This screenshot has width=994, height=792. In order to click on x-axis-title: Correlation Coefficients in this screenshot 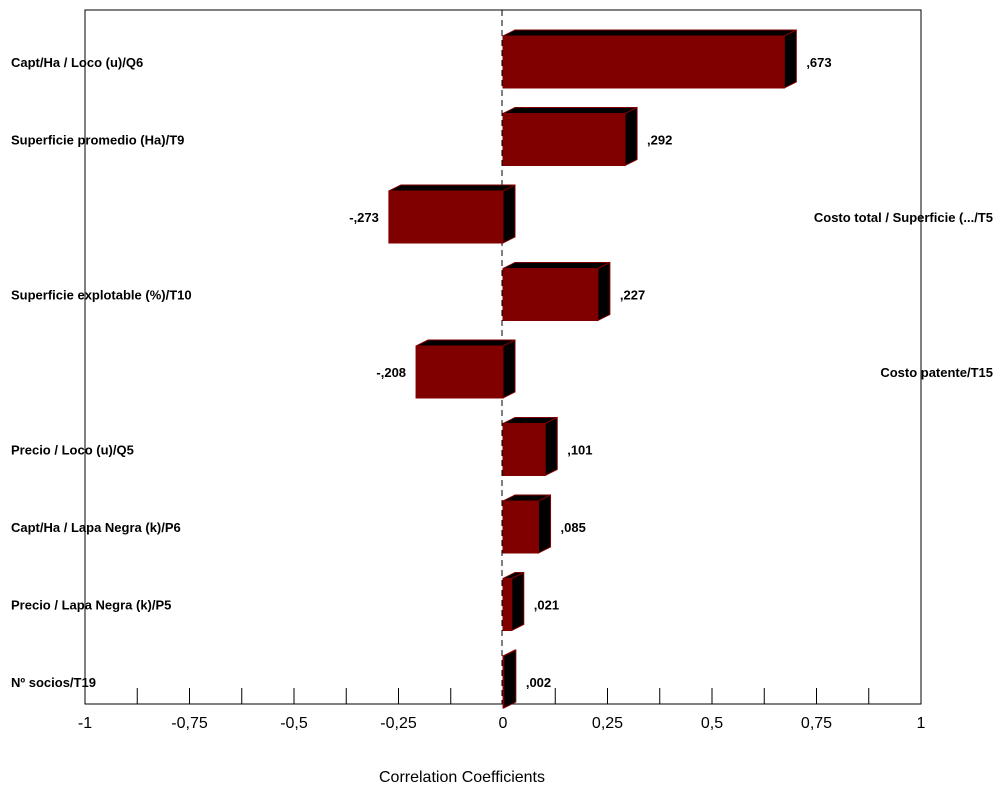, I will do `click(462, 777)`.